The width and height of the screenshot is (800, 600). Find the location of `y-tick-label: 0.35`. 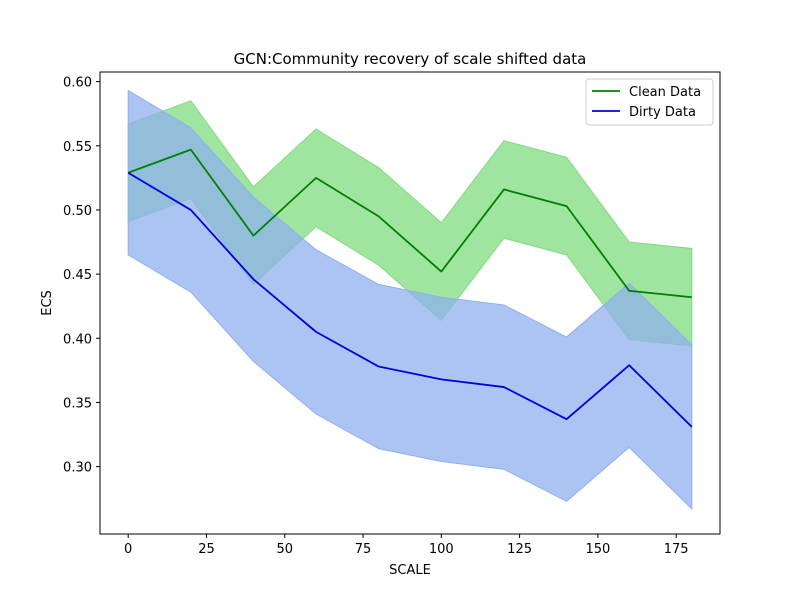

y-tick-label: 0.35 is located at coordinates (77, 403).